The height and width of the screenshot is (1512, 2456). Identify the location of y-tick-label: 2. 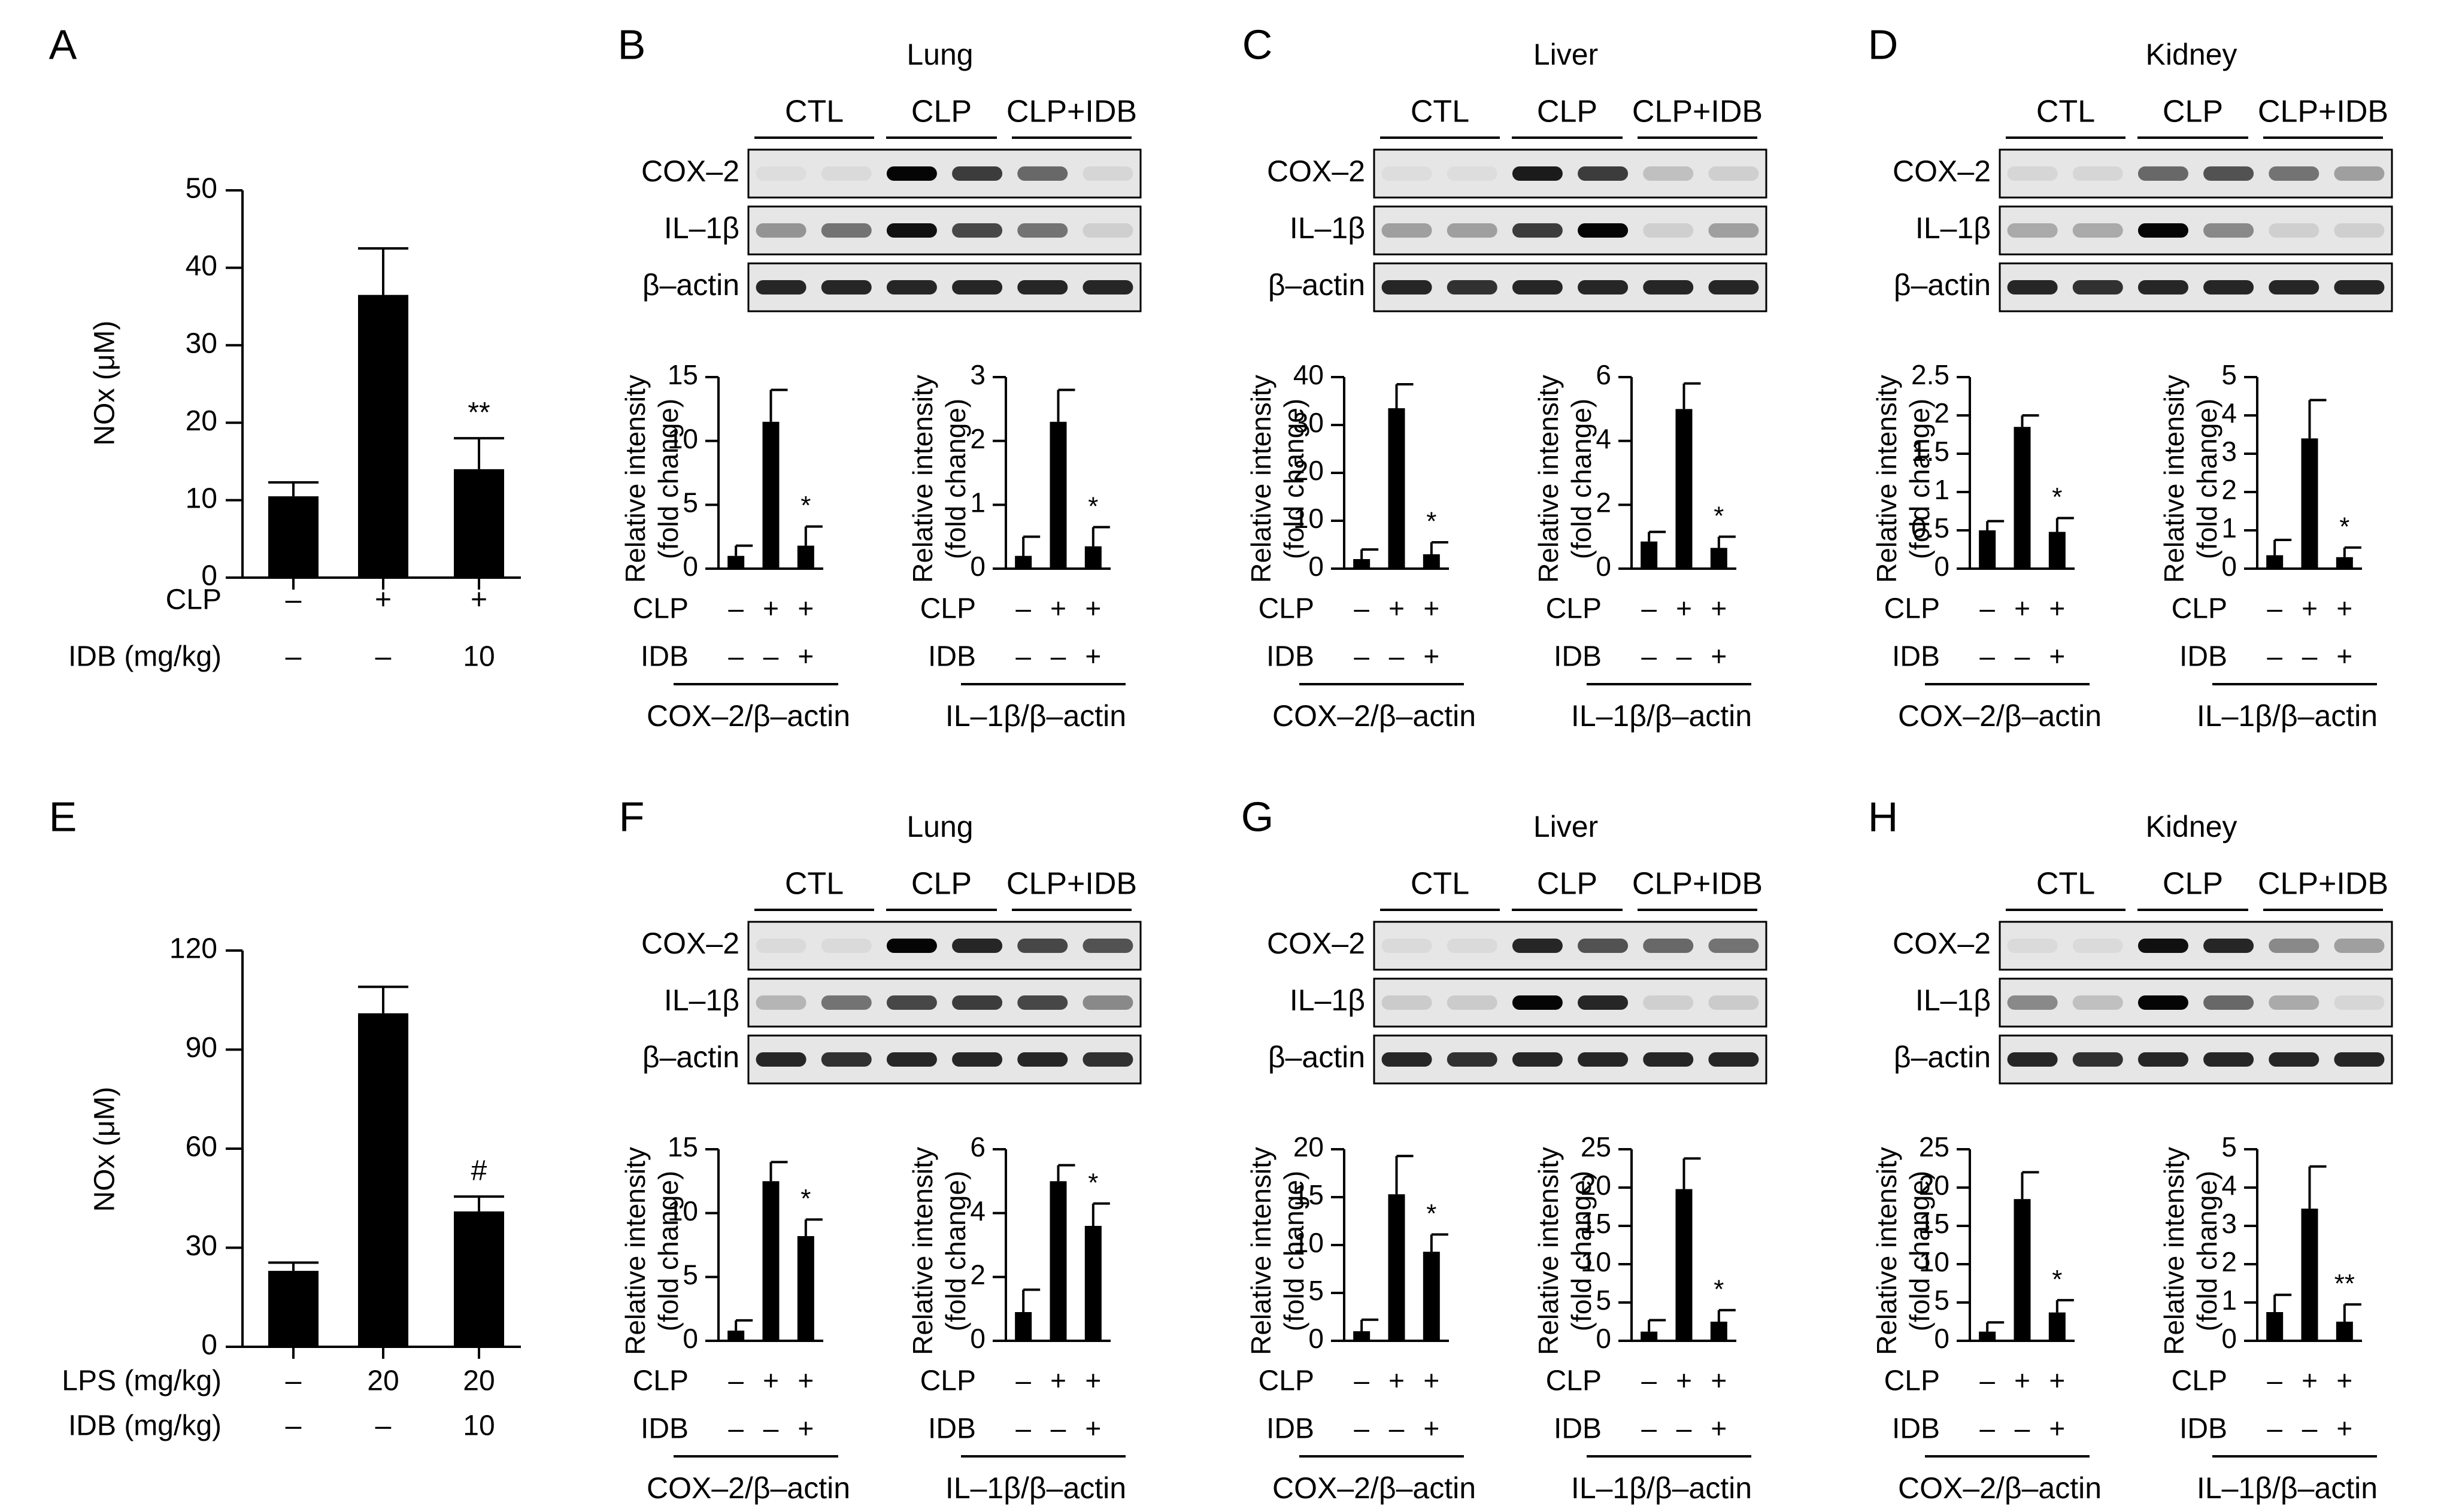
(1942, 413).